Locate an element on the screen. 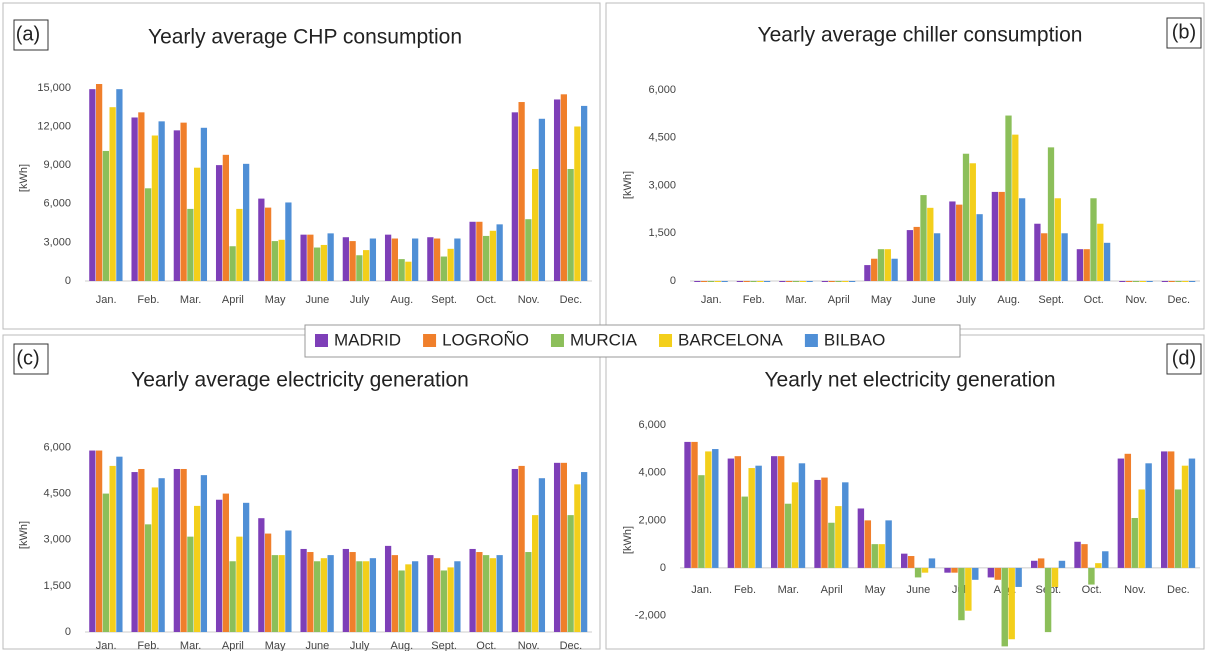 Image resolution: width=1208 pixels, height=651 pixels. x-tick-label: Aug. is located at coordinates (1008, 300).